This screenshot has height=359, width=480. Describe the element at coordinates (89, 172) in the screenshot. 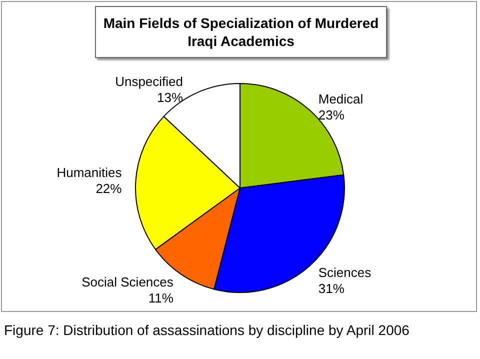

I see `slice-label: Humanities` at that location.